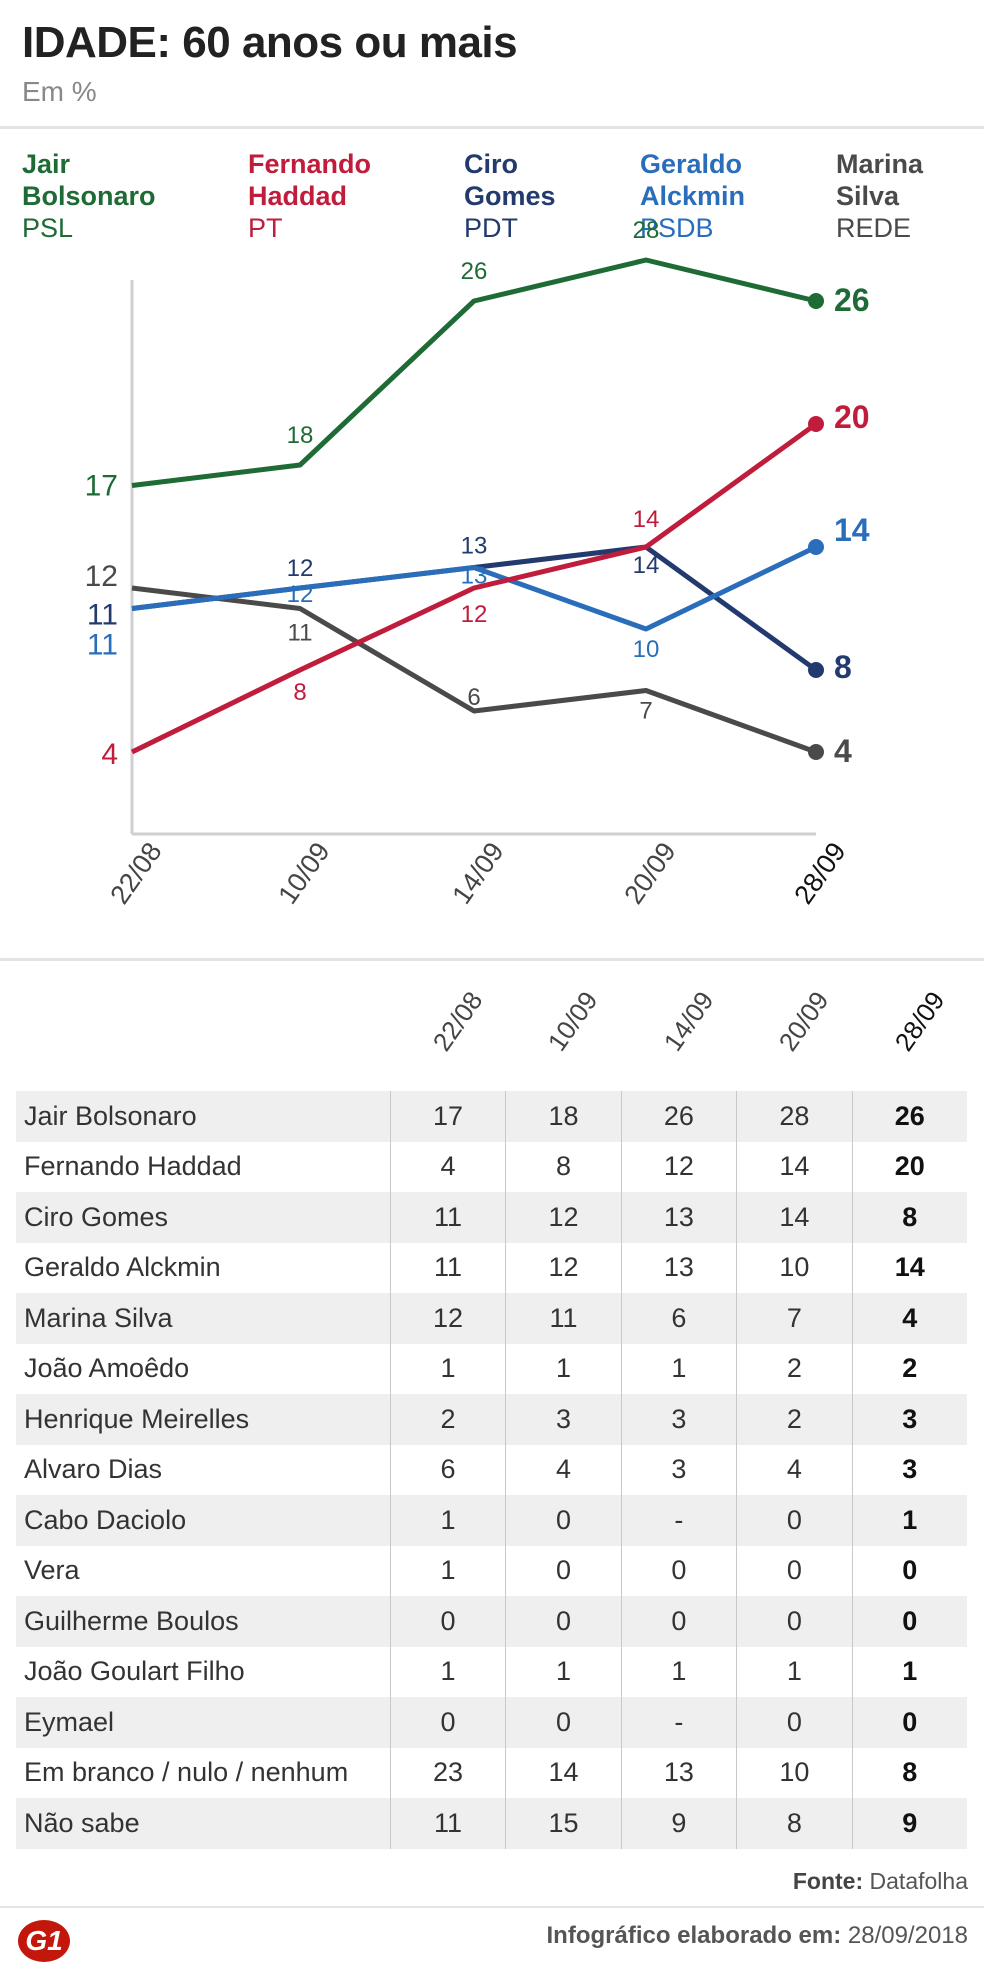  Describe the element at coordinates (646, 649) in the screenshot. I see `data-label: 10` at that location.